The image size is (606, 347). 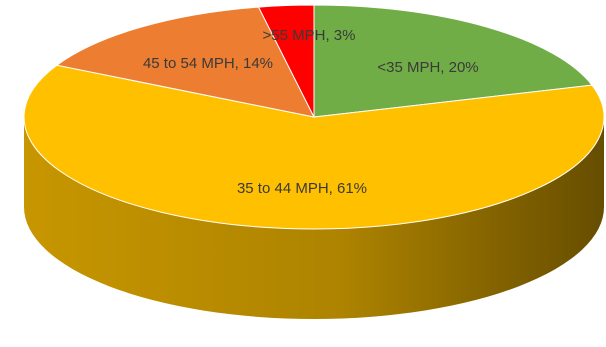 What do you see at coordinates (427, 67) in the screenshot?
I see `slice-label-35-mph: <35 MPH, 20%` at bounding box center [427, 67].